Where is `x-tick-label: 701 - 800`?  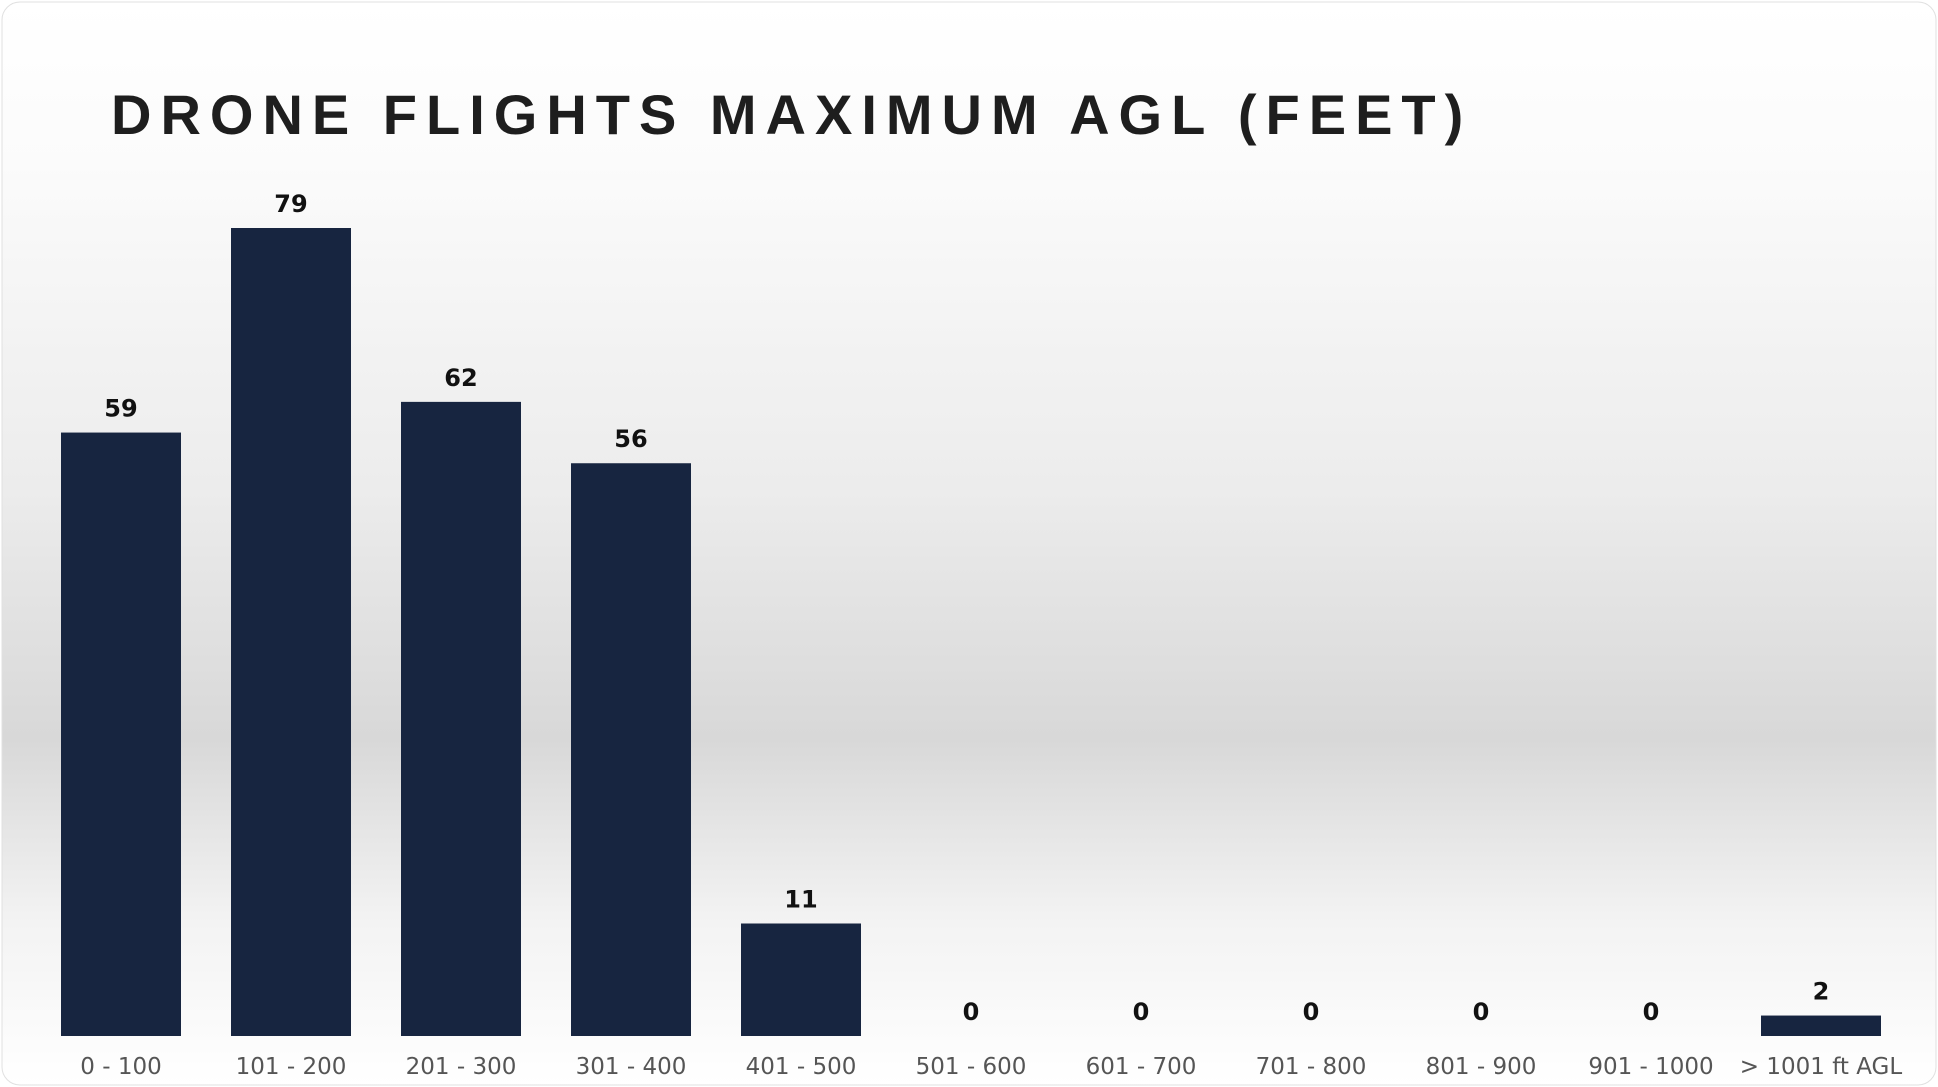
x-tick-label: 701 - 800 is located at coordinates (1311, 1067).